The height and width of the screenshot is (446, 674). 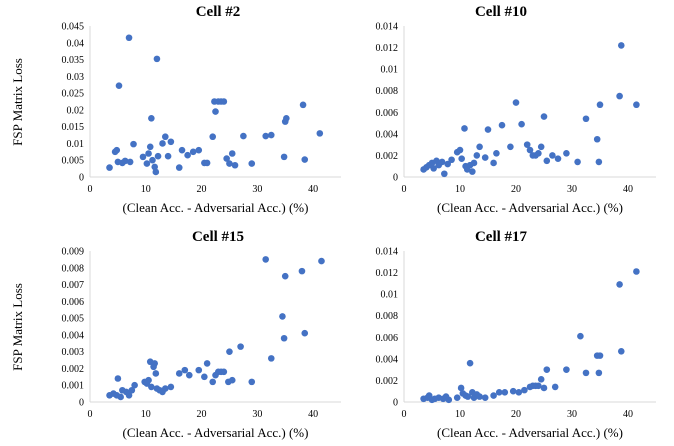 I want to click on y-tick-label: 0.009, so click(x=73, y=252).